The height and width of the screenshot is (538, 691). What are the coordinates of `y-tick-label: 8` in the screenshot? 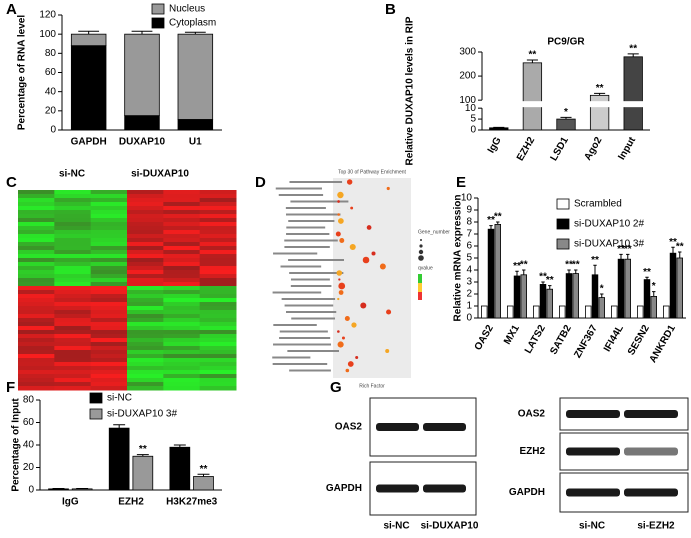 It's located at (469, 222).